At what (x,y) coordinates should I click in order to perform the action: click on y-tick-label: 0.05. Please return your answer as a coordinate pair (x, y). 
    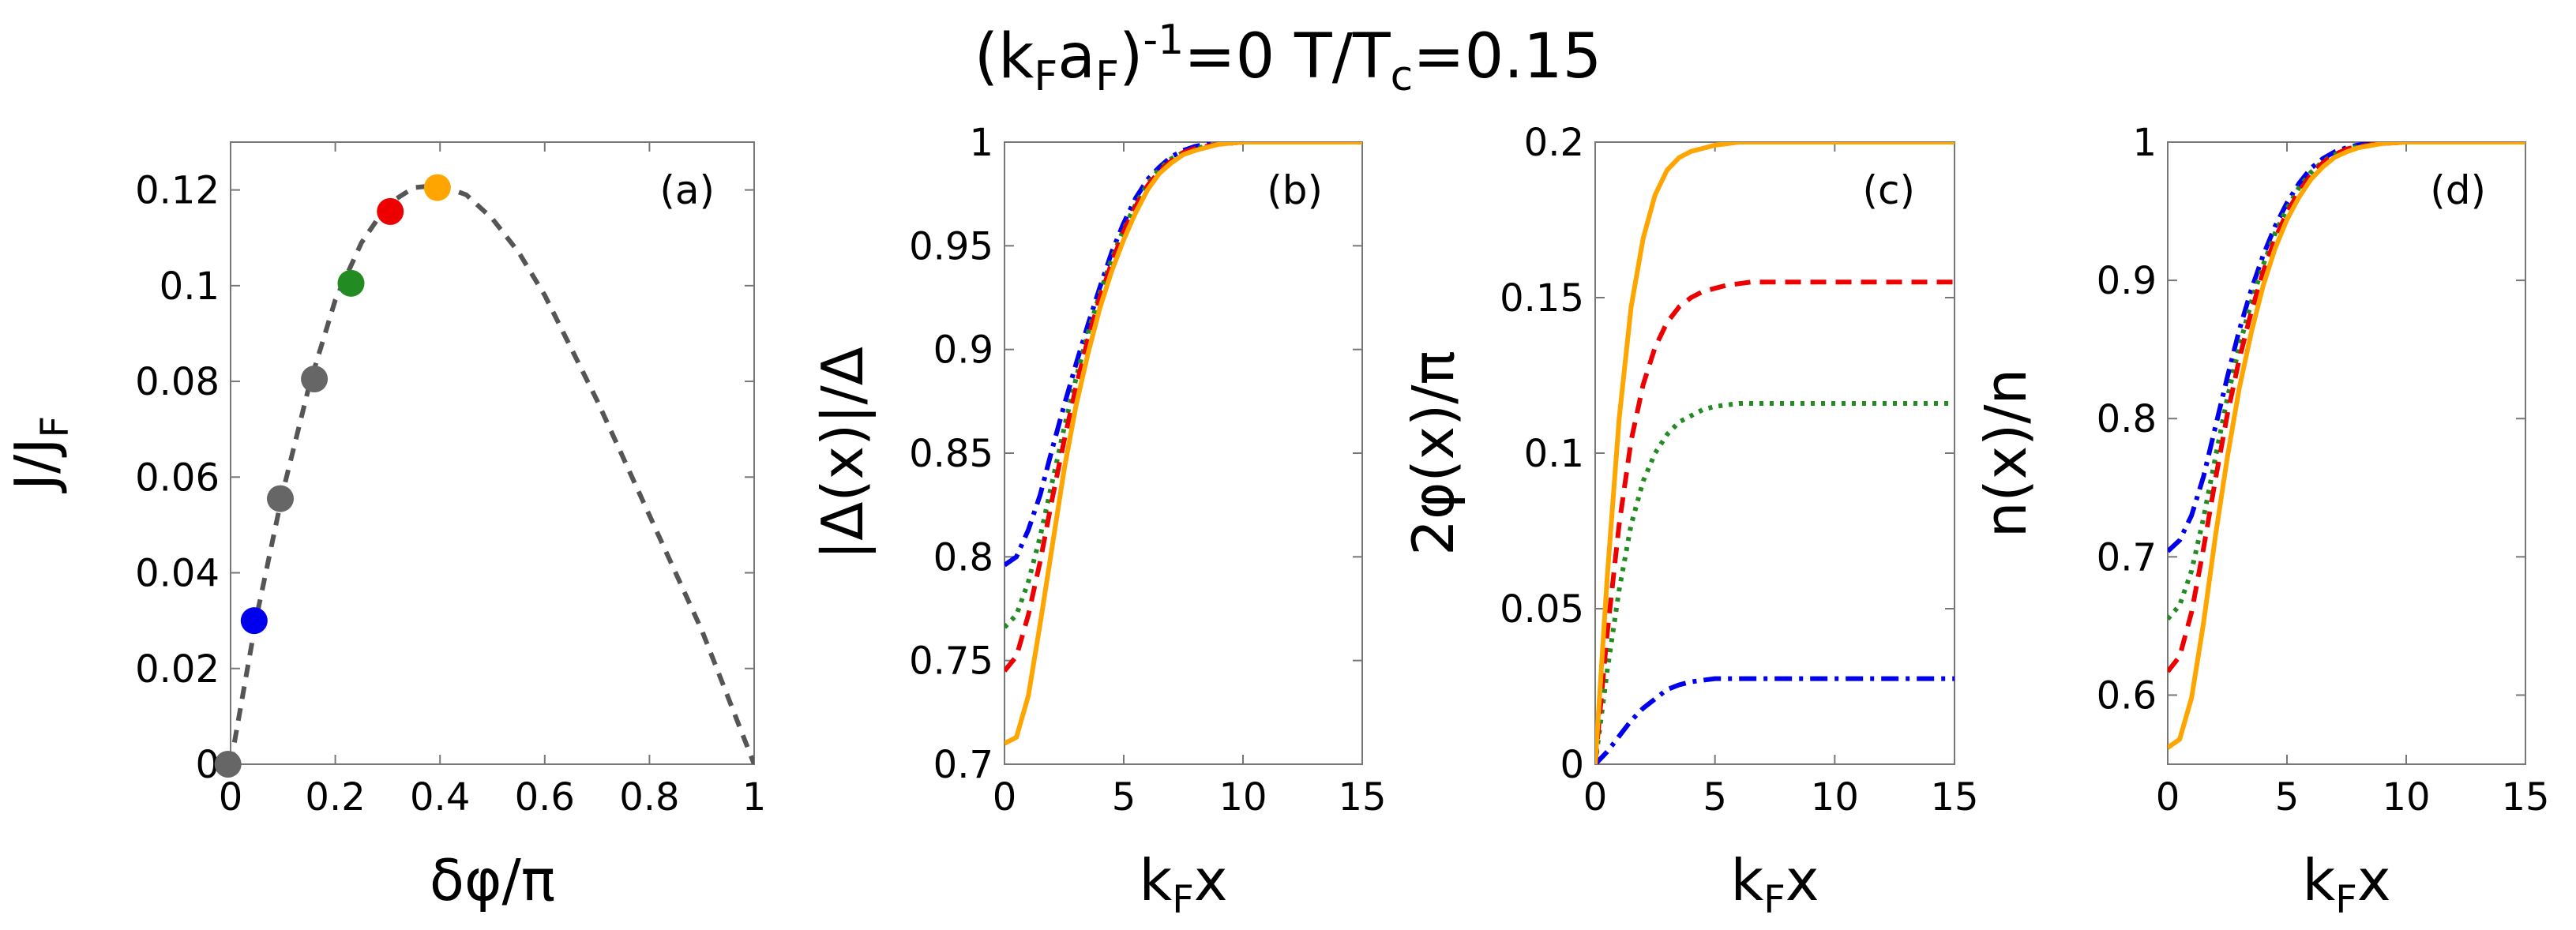
    Looking at the image, I should click on (1542, 609).